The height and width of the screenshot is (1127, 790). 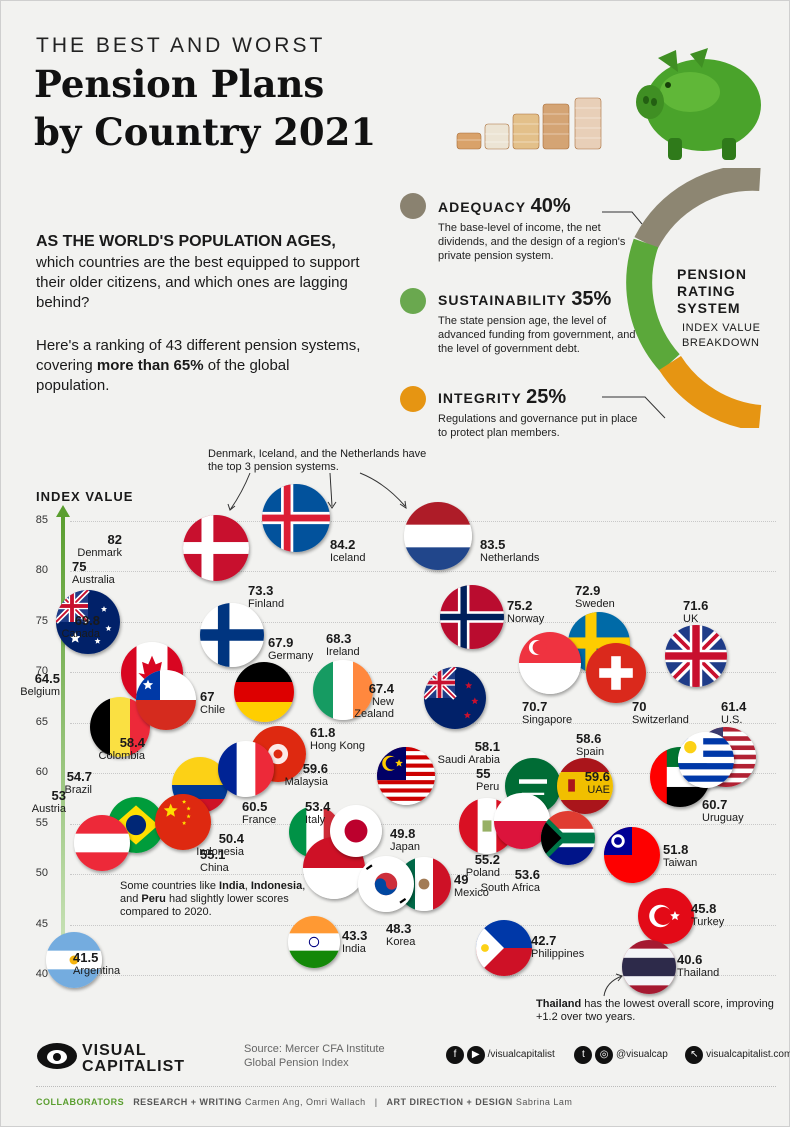 What do you see at coordinates (698, 104) in the screenshot?
I see `piggy-bank-icon` at bounding box center [698, 104].